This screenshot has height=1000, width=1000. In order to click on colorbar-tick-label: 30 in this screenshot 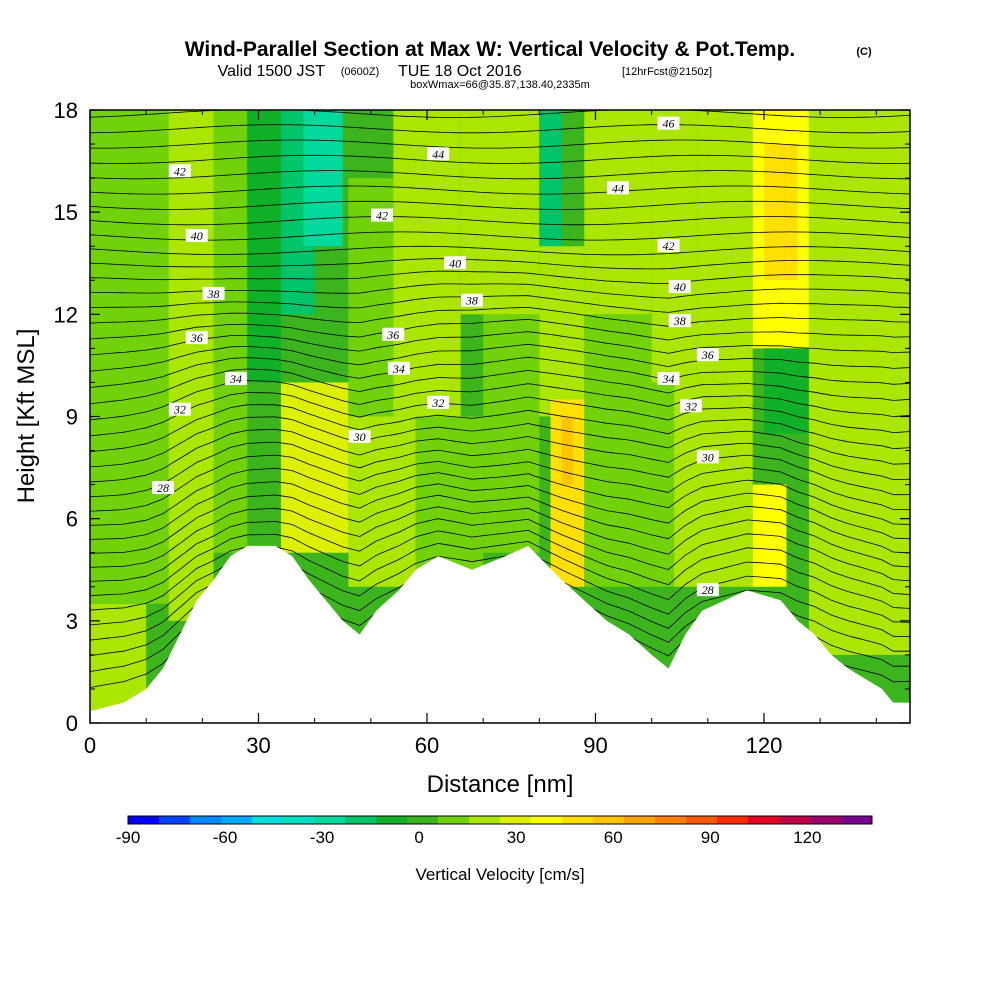, I will do `click(516, 837)`.